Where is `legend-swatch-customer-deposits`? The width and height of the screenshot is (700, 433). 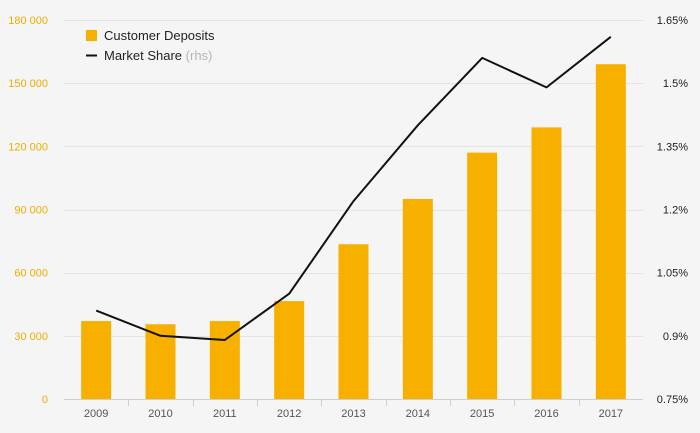 legend-swatch-customer-deposits is located at coordinates (91, 35).